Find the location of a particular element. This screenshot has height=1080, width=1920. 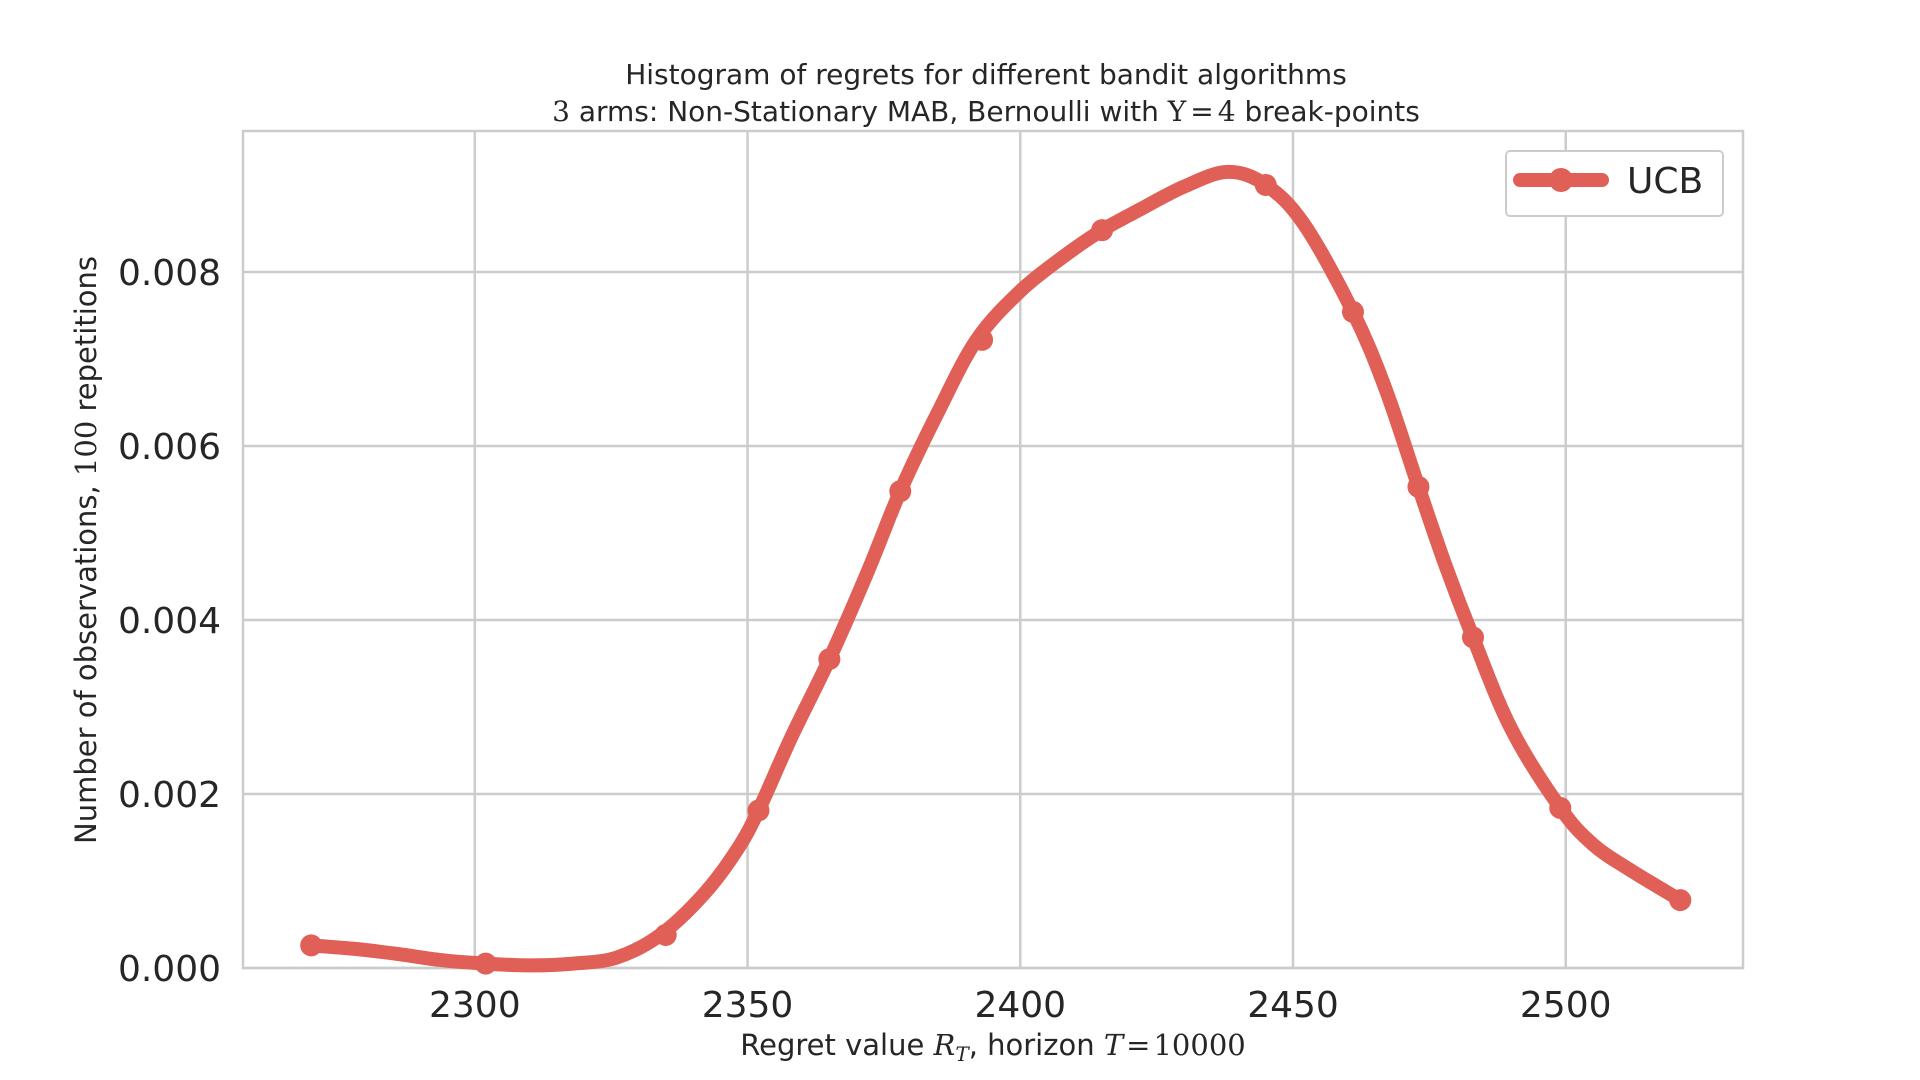

subtitle-text: arms: Non-Stationary MAB, Bernoulli with is located at coordinates (869, 111).